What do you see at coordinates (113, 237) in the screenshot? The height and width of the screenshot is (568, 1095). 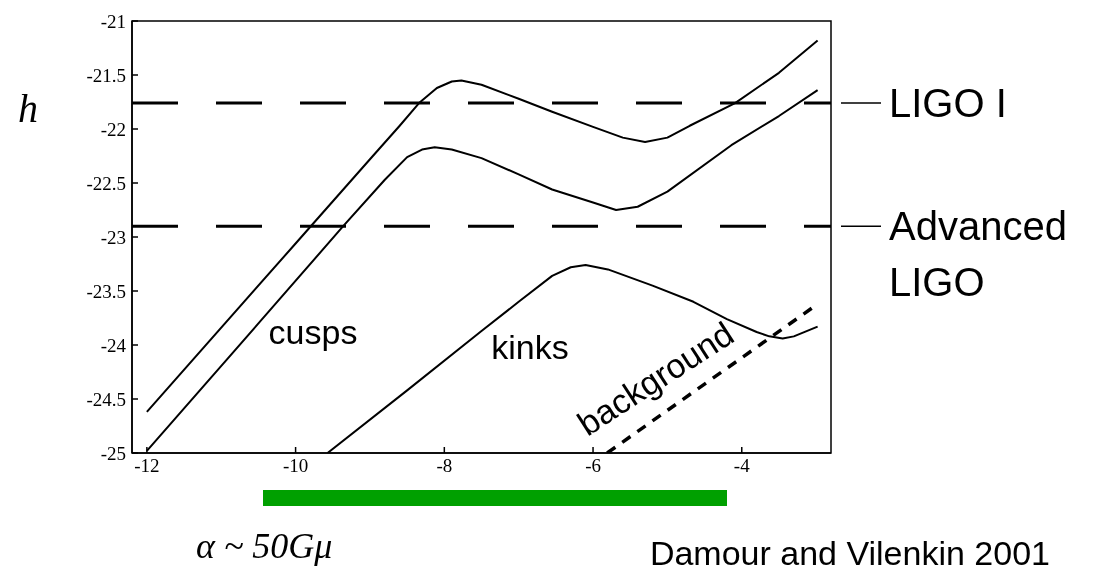 I see `y-tick-label: -23` at bounding box center [113, 237].